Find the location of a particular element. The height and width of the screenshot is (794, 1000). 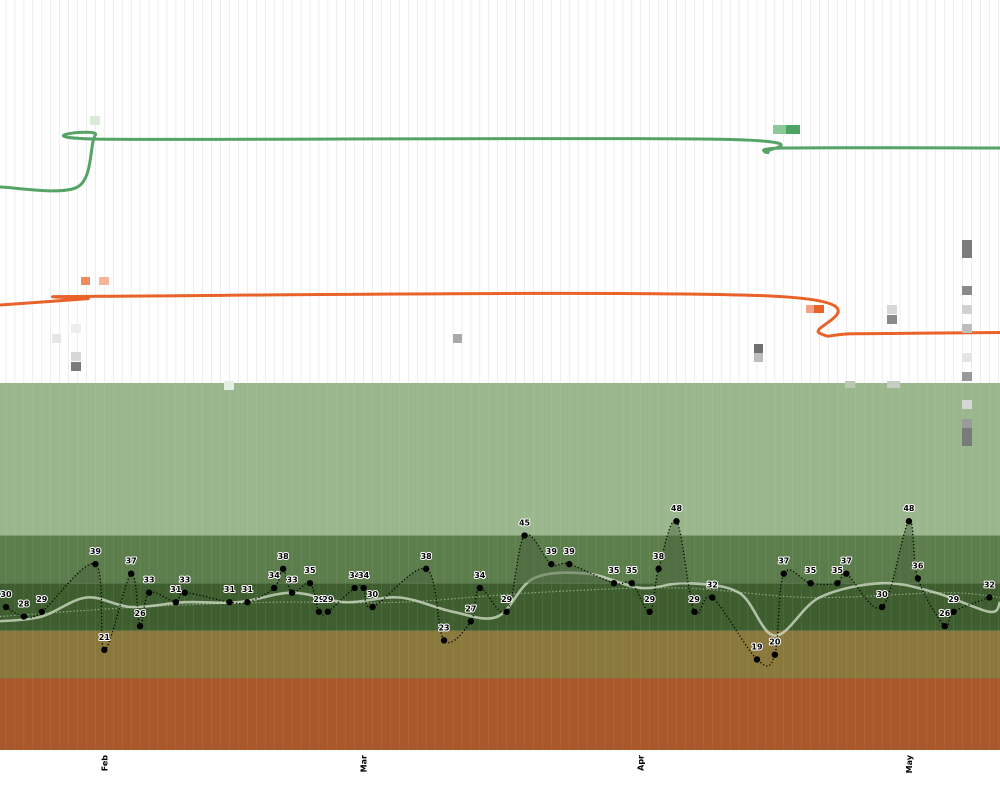

month-label-apr: Apr is located at coordinates (641, 763).